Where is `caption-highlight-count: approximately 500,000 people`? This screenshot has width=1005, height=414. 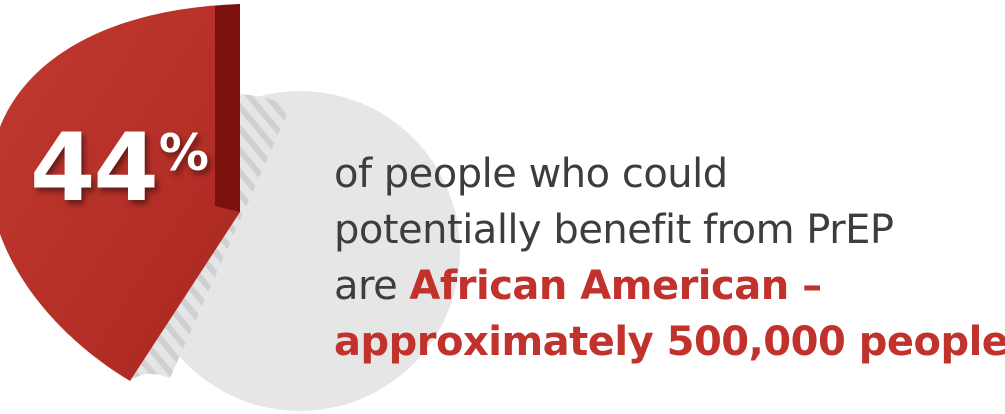
caption-highlight-count: approximately 500,000 people is located at coordinates (669, 342).